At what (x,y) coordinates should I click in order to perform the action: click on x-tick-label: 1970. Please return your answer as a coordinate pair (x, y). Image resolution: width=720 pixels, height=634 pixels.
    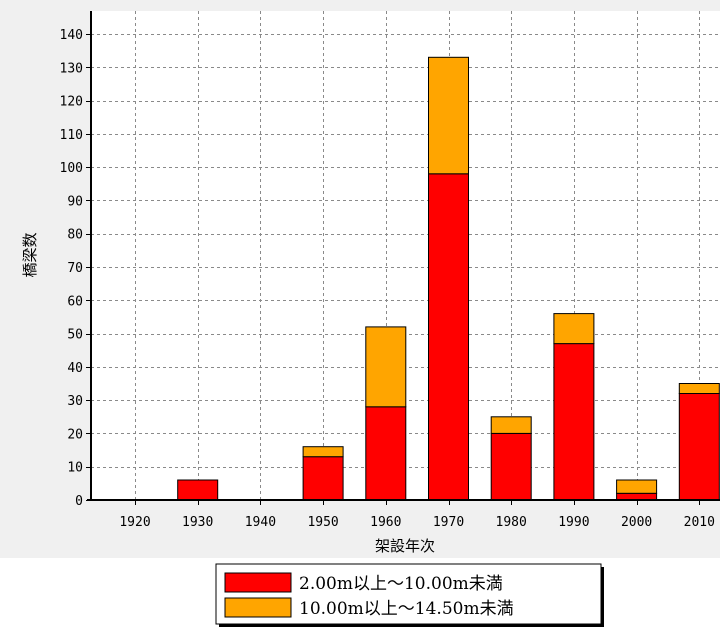
    Looking at the image, I should click on (448, 522).